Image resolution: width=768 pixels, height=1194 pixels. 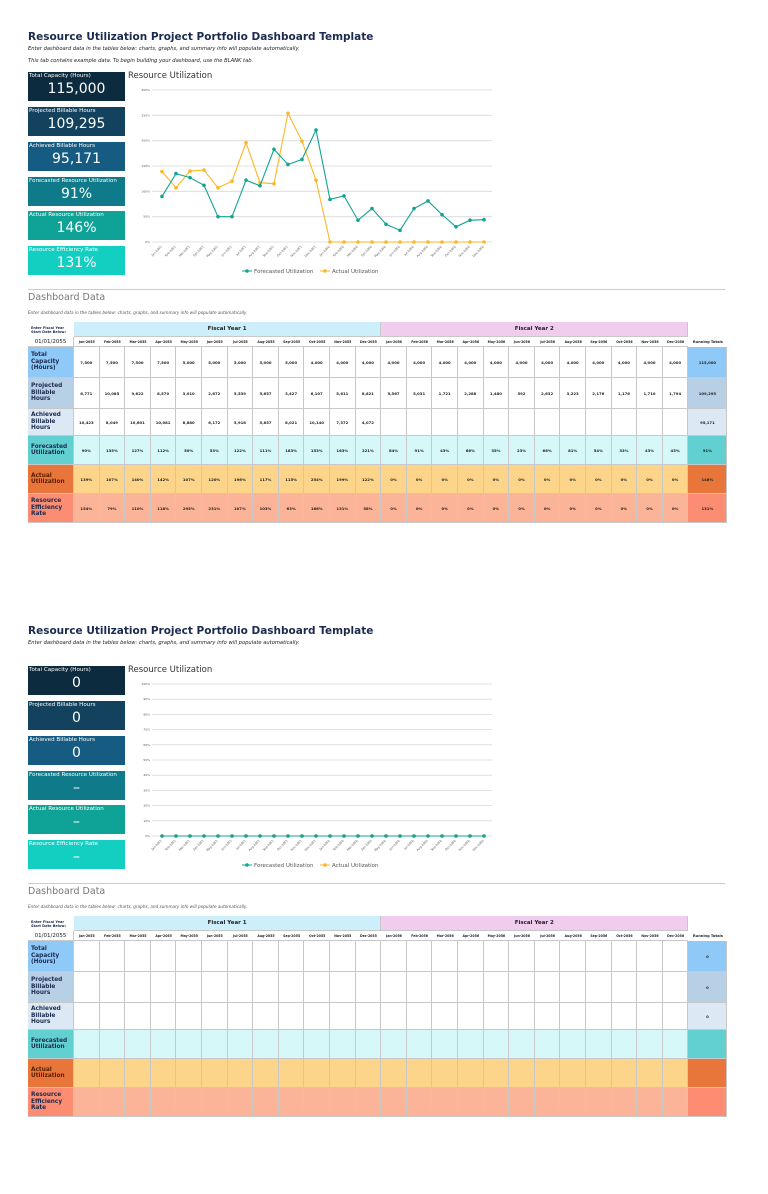 What do you see at coordinates (317, 479) in the screenshot?
I see `data-cell: 254%` at bounding box center [317, 479].